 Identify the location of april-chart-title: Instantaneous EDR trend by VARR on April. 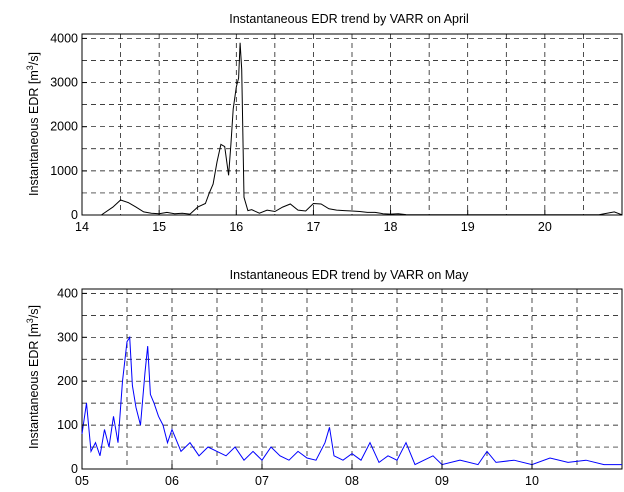
(348, 19).